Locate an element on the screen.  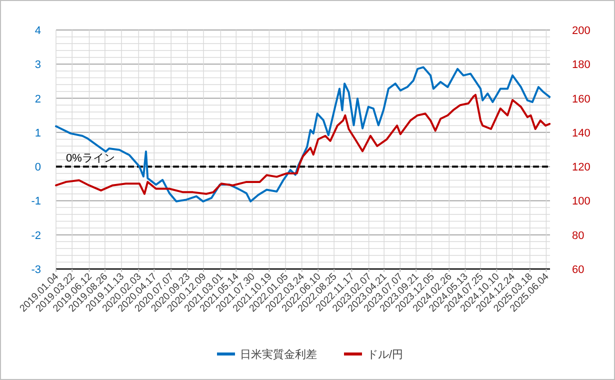
y-tick-label: 0 is located at coordinates (37, 168).